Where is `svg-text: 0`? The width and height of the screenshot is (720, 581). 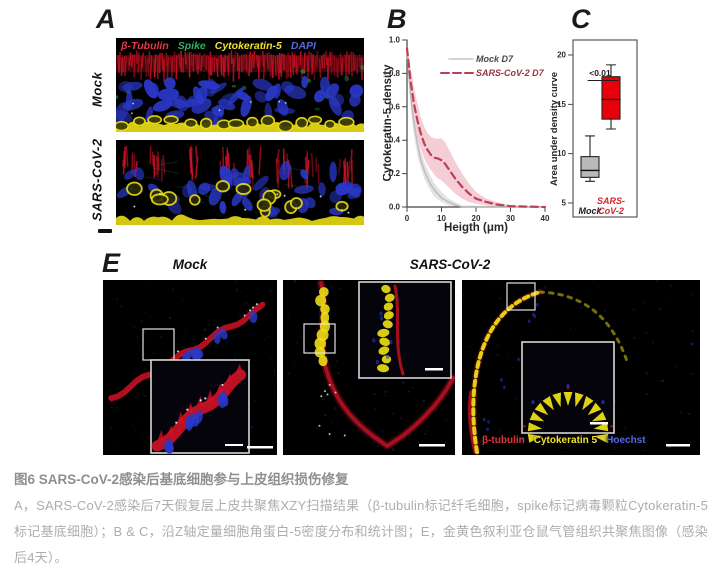
svg-text: 0 is located at coordinates (407, 218).